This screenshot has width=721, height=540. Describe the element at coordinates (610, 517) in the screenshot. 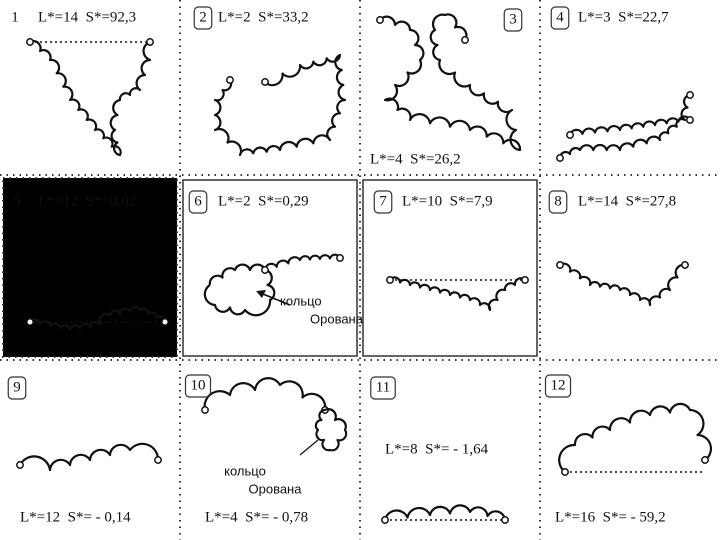

I see `panel-label: L*=16 S*= - 59,2` at that location.